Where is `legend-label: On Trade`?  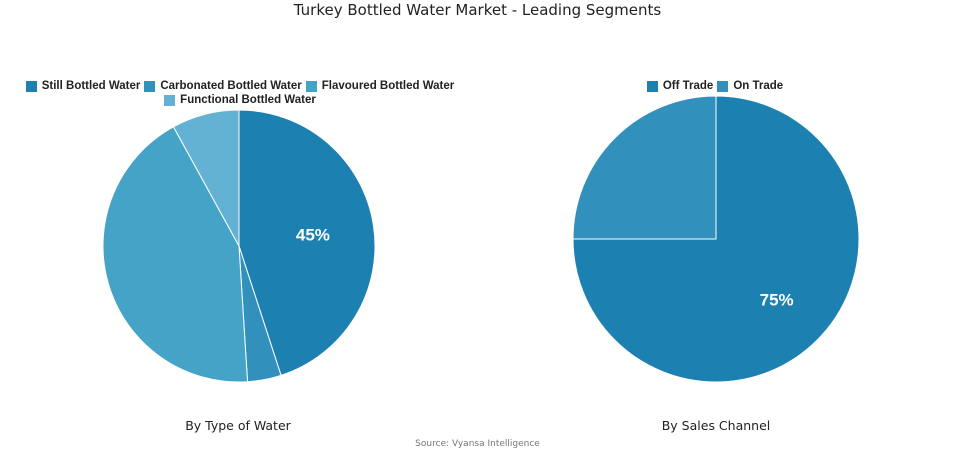 legend-label: On Trade is located at coordinates (758, 86).